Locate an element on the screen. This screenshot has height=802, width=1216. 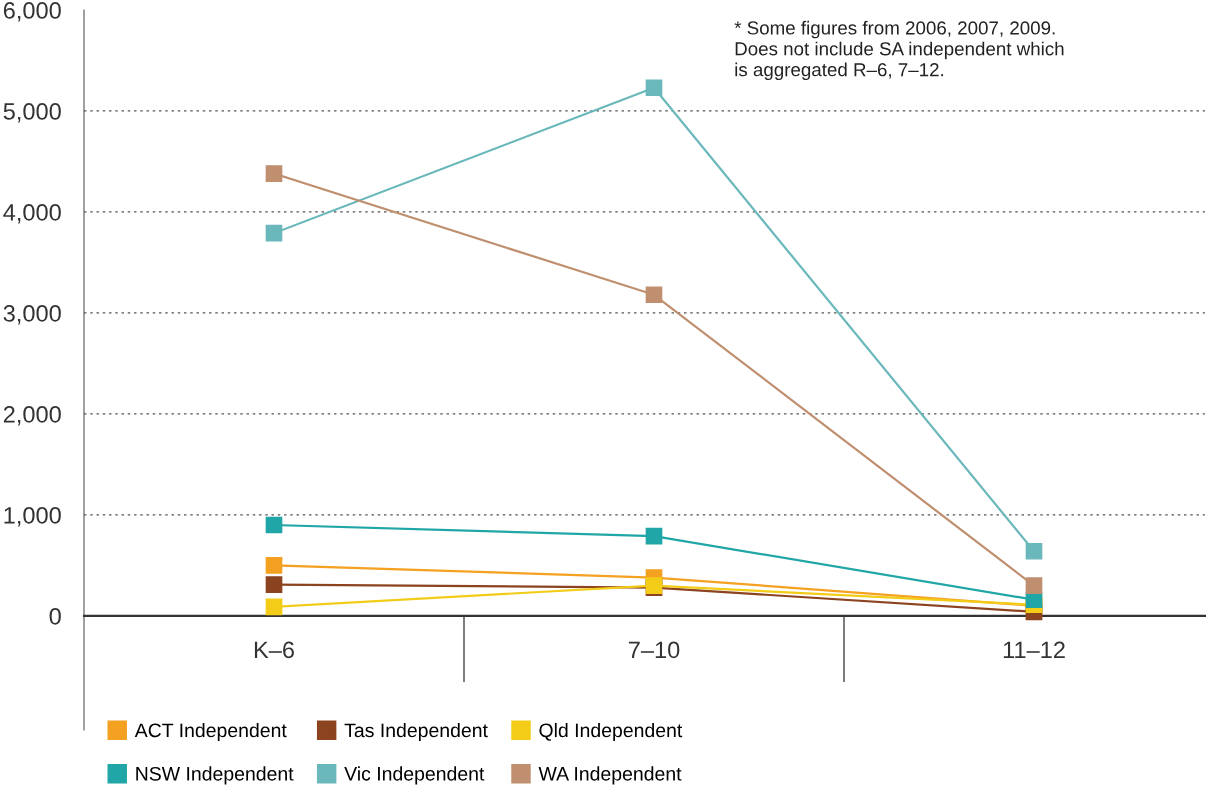
y-tick-label: 3,000 is located at coordinates (32, 315).